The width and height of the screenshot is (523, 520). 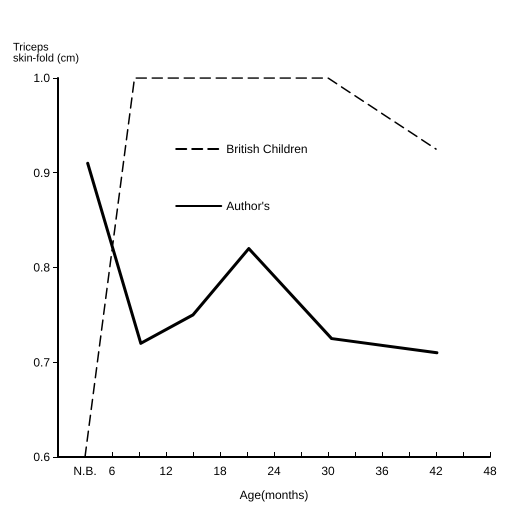 I want to click on x-tick-label: 48, so click(x=490, y=471).